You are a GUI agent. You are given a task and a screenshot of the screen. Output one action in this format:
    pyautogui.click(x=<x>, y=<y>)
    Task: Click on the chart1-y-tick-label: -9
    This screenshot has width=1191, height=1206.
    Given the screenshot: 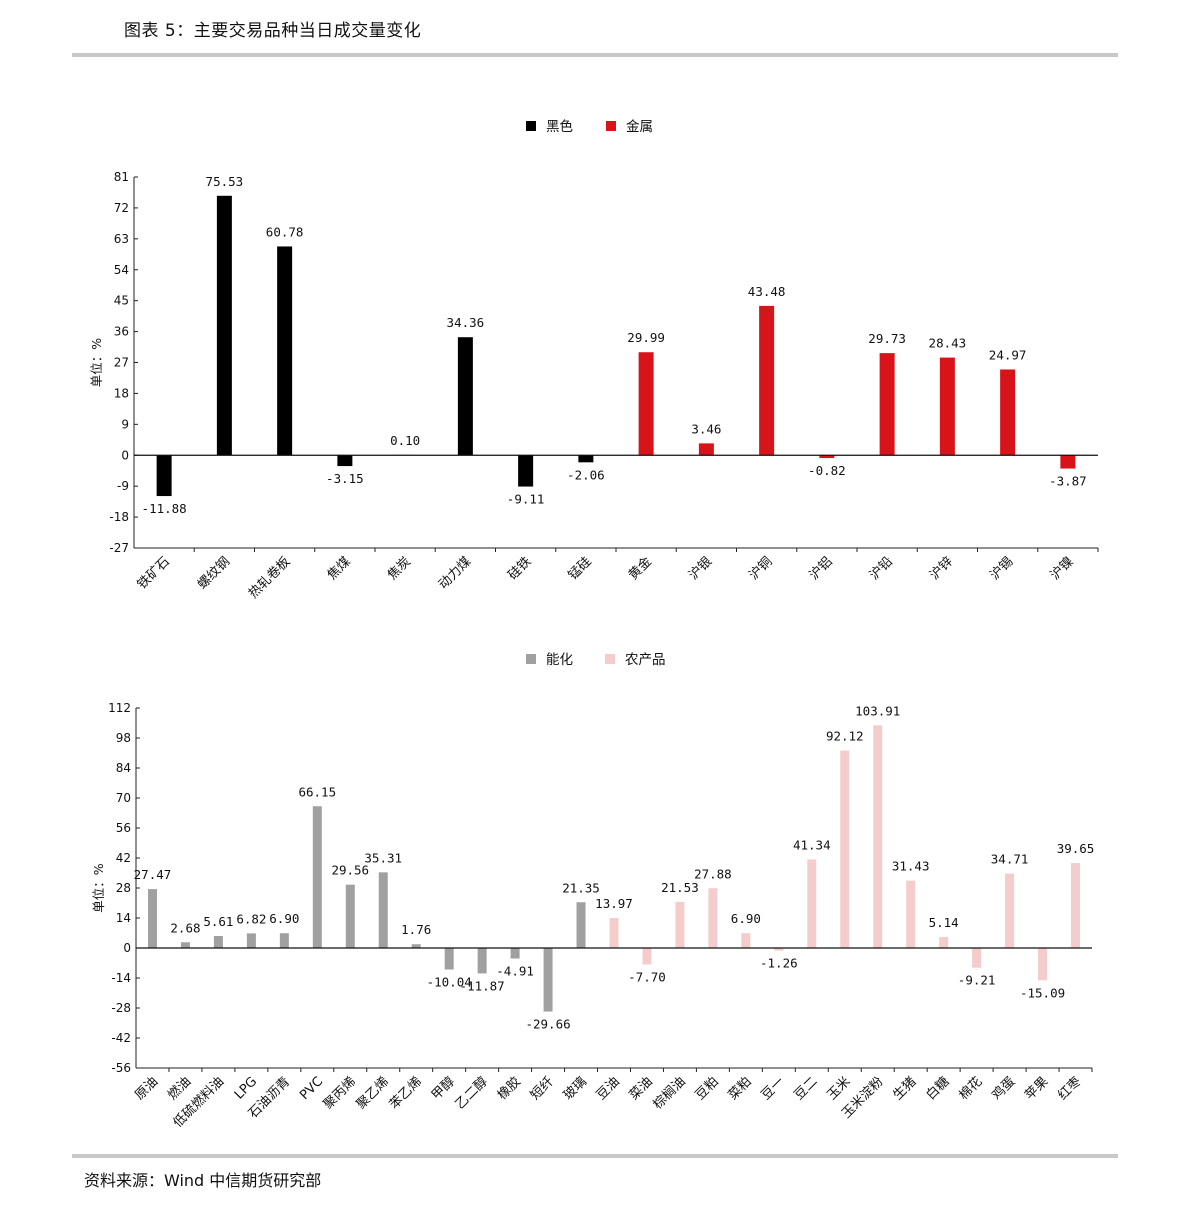 What is the action you would take?
    pyautogui.click(x=123, y=486)
    